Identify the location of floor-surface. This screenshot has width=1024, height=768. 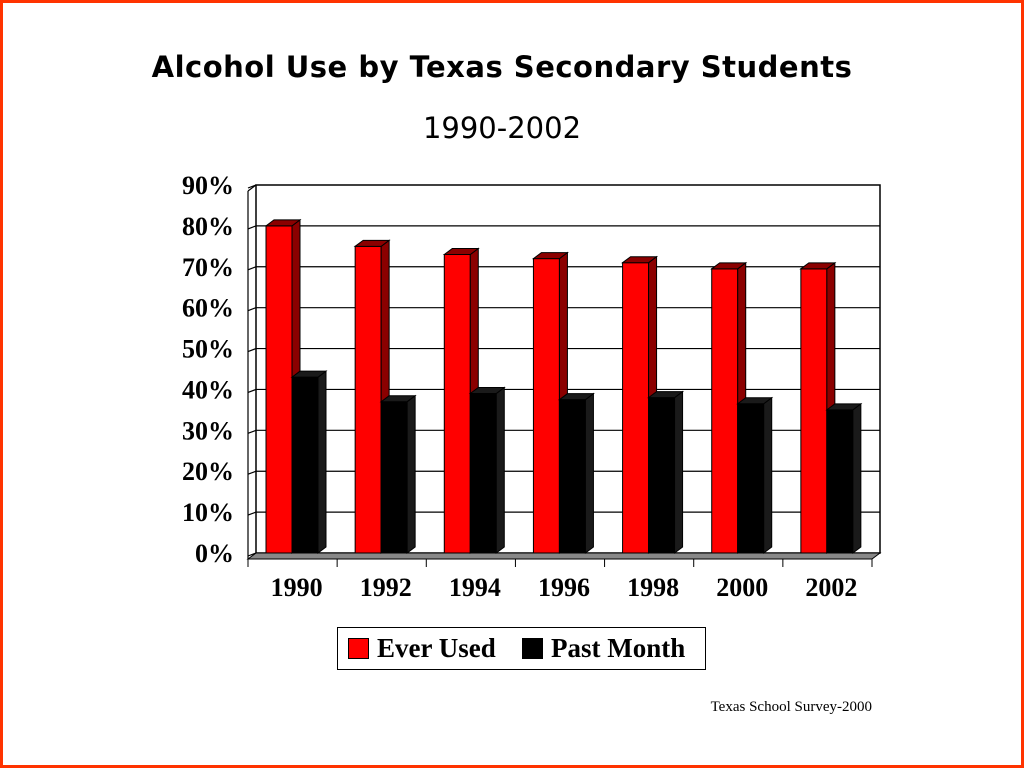
(564, 556).